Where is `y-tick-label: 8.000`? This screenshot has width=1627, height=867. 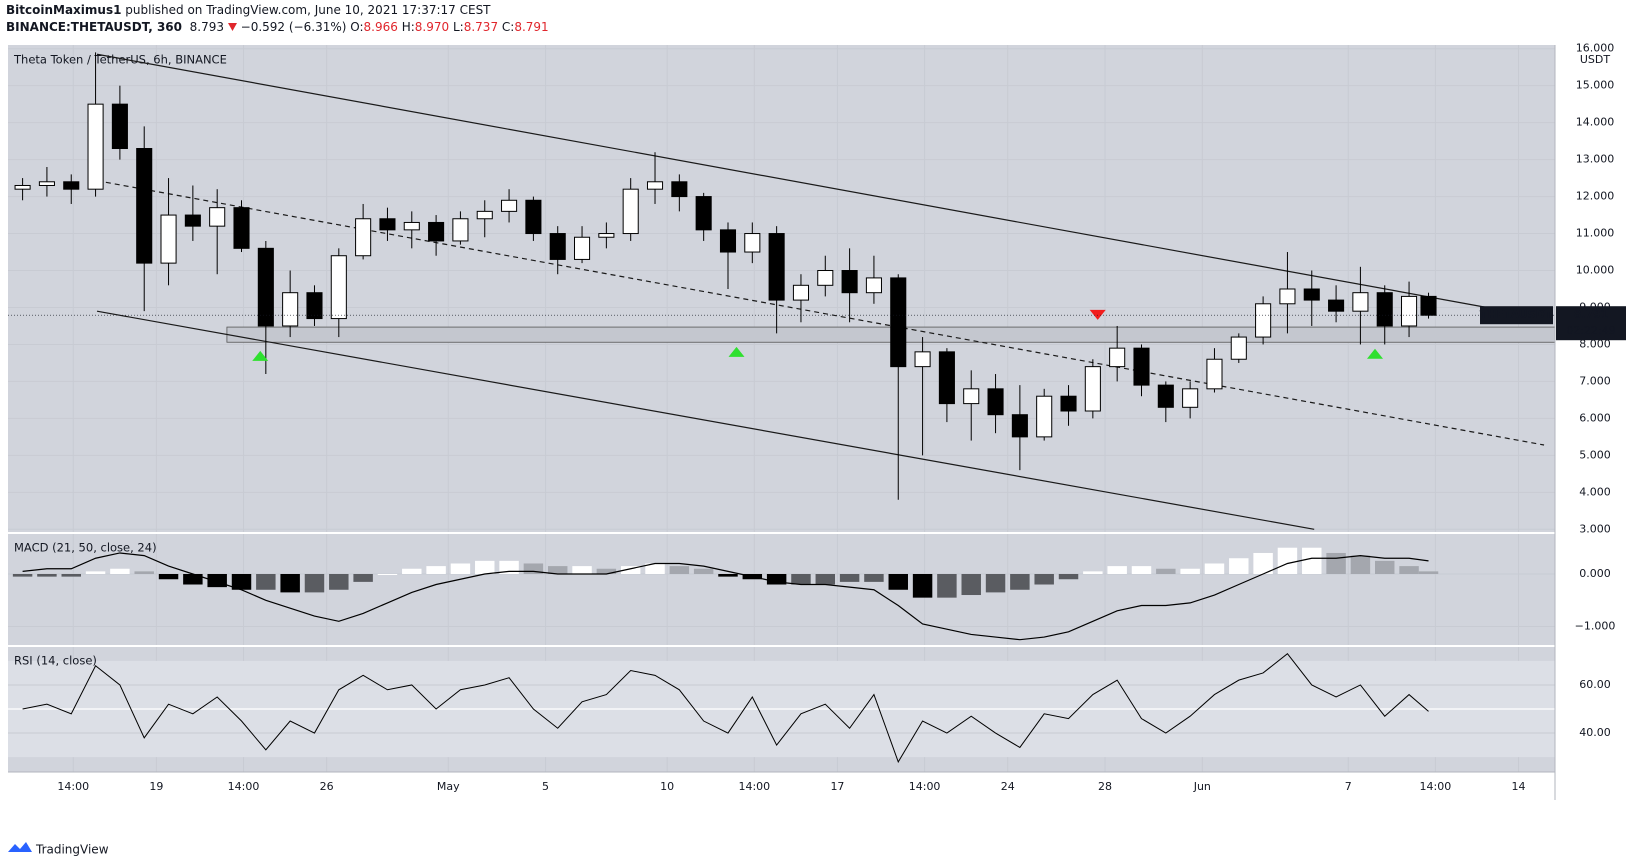 y-tick-label: 8.000 is located at coordinates (1595, 343).